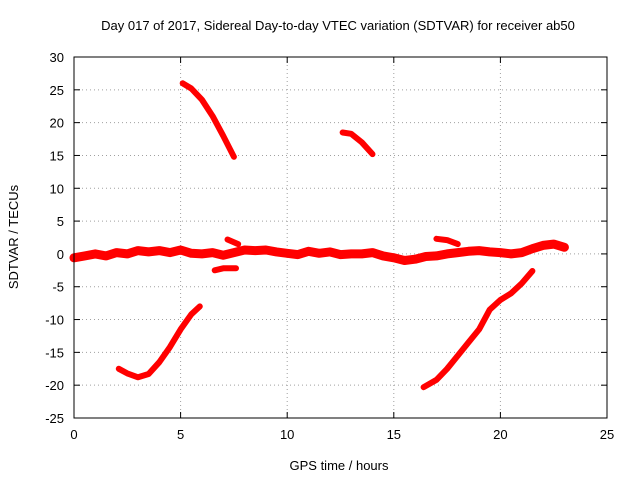  What do you see at coordinates (60, 254) in the screenshot?
I see `y-tick-label: 0` at bounding box center [60, 254].